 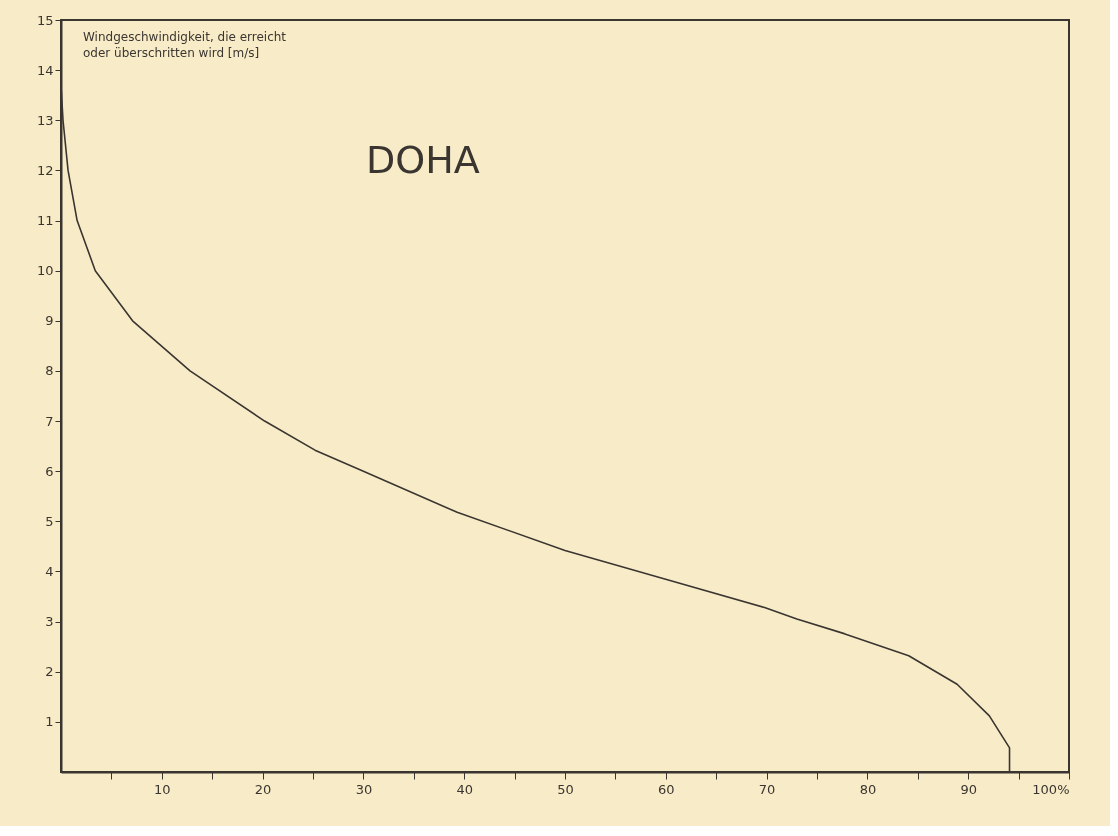 What do you see at coordinates (263, 789) in the screenshot?
I see `x-tick-label: 20` at bounding box center [263, 789].